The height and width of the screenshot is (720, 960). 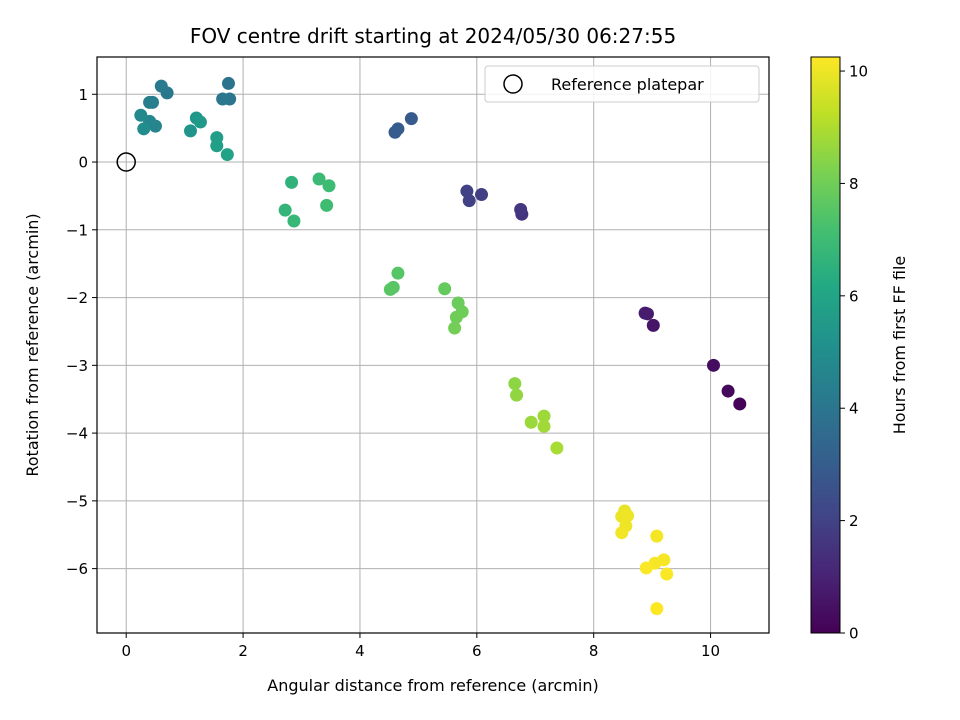 What do you see at coordinates (854, 296) in the screenshot?
I see `colorbar-tick-label: 6` at bounding box center [854, 296].